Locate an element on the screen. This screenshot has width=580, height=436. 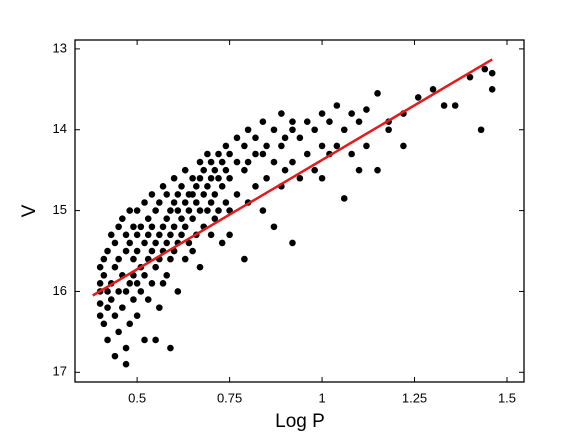
y-axis-label: V is located at coordinates (29, 210).